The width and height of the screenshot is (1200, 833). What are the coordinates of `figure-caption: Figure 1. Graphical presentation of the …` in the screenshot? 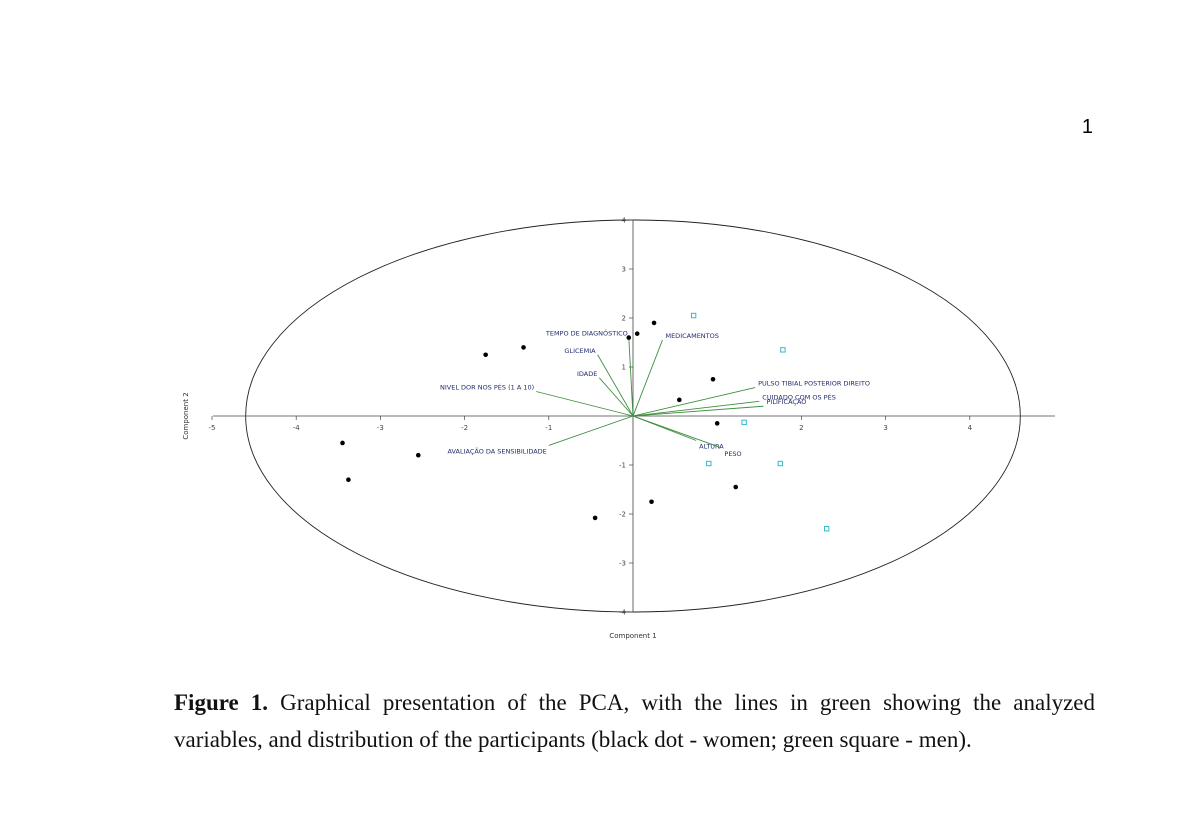 It's located at (634, 721).